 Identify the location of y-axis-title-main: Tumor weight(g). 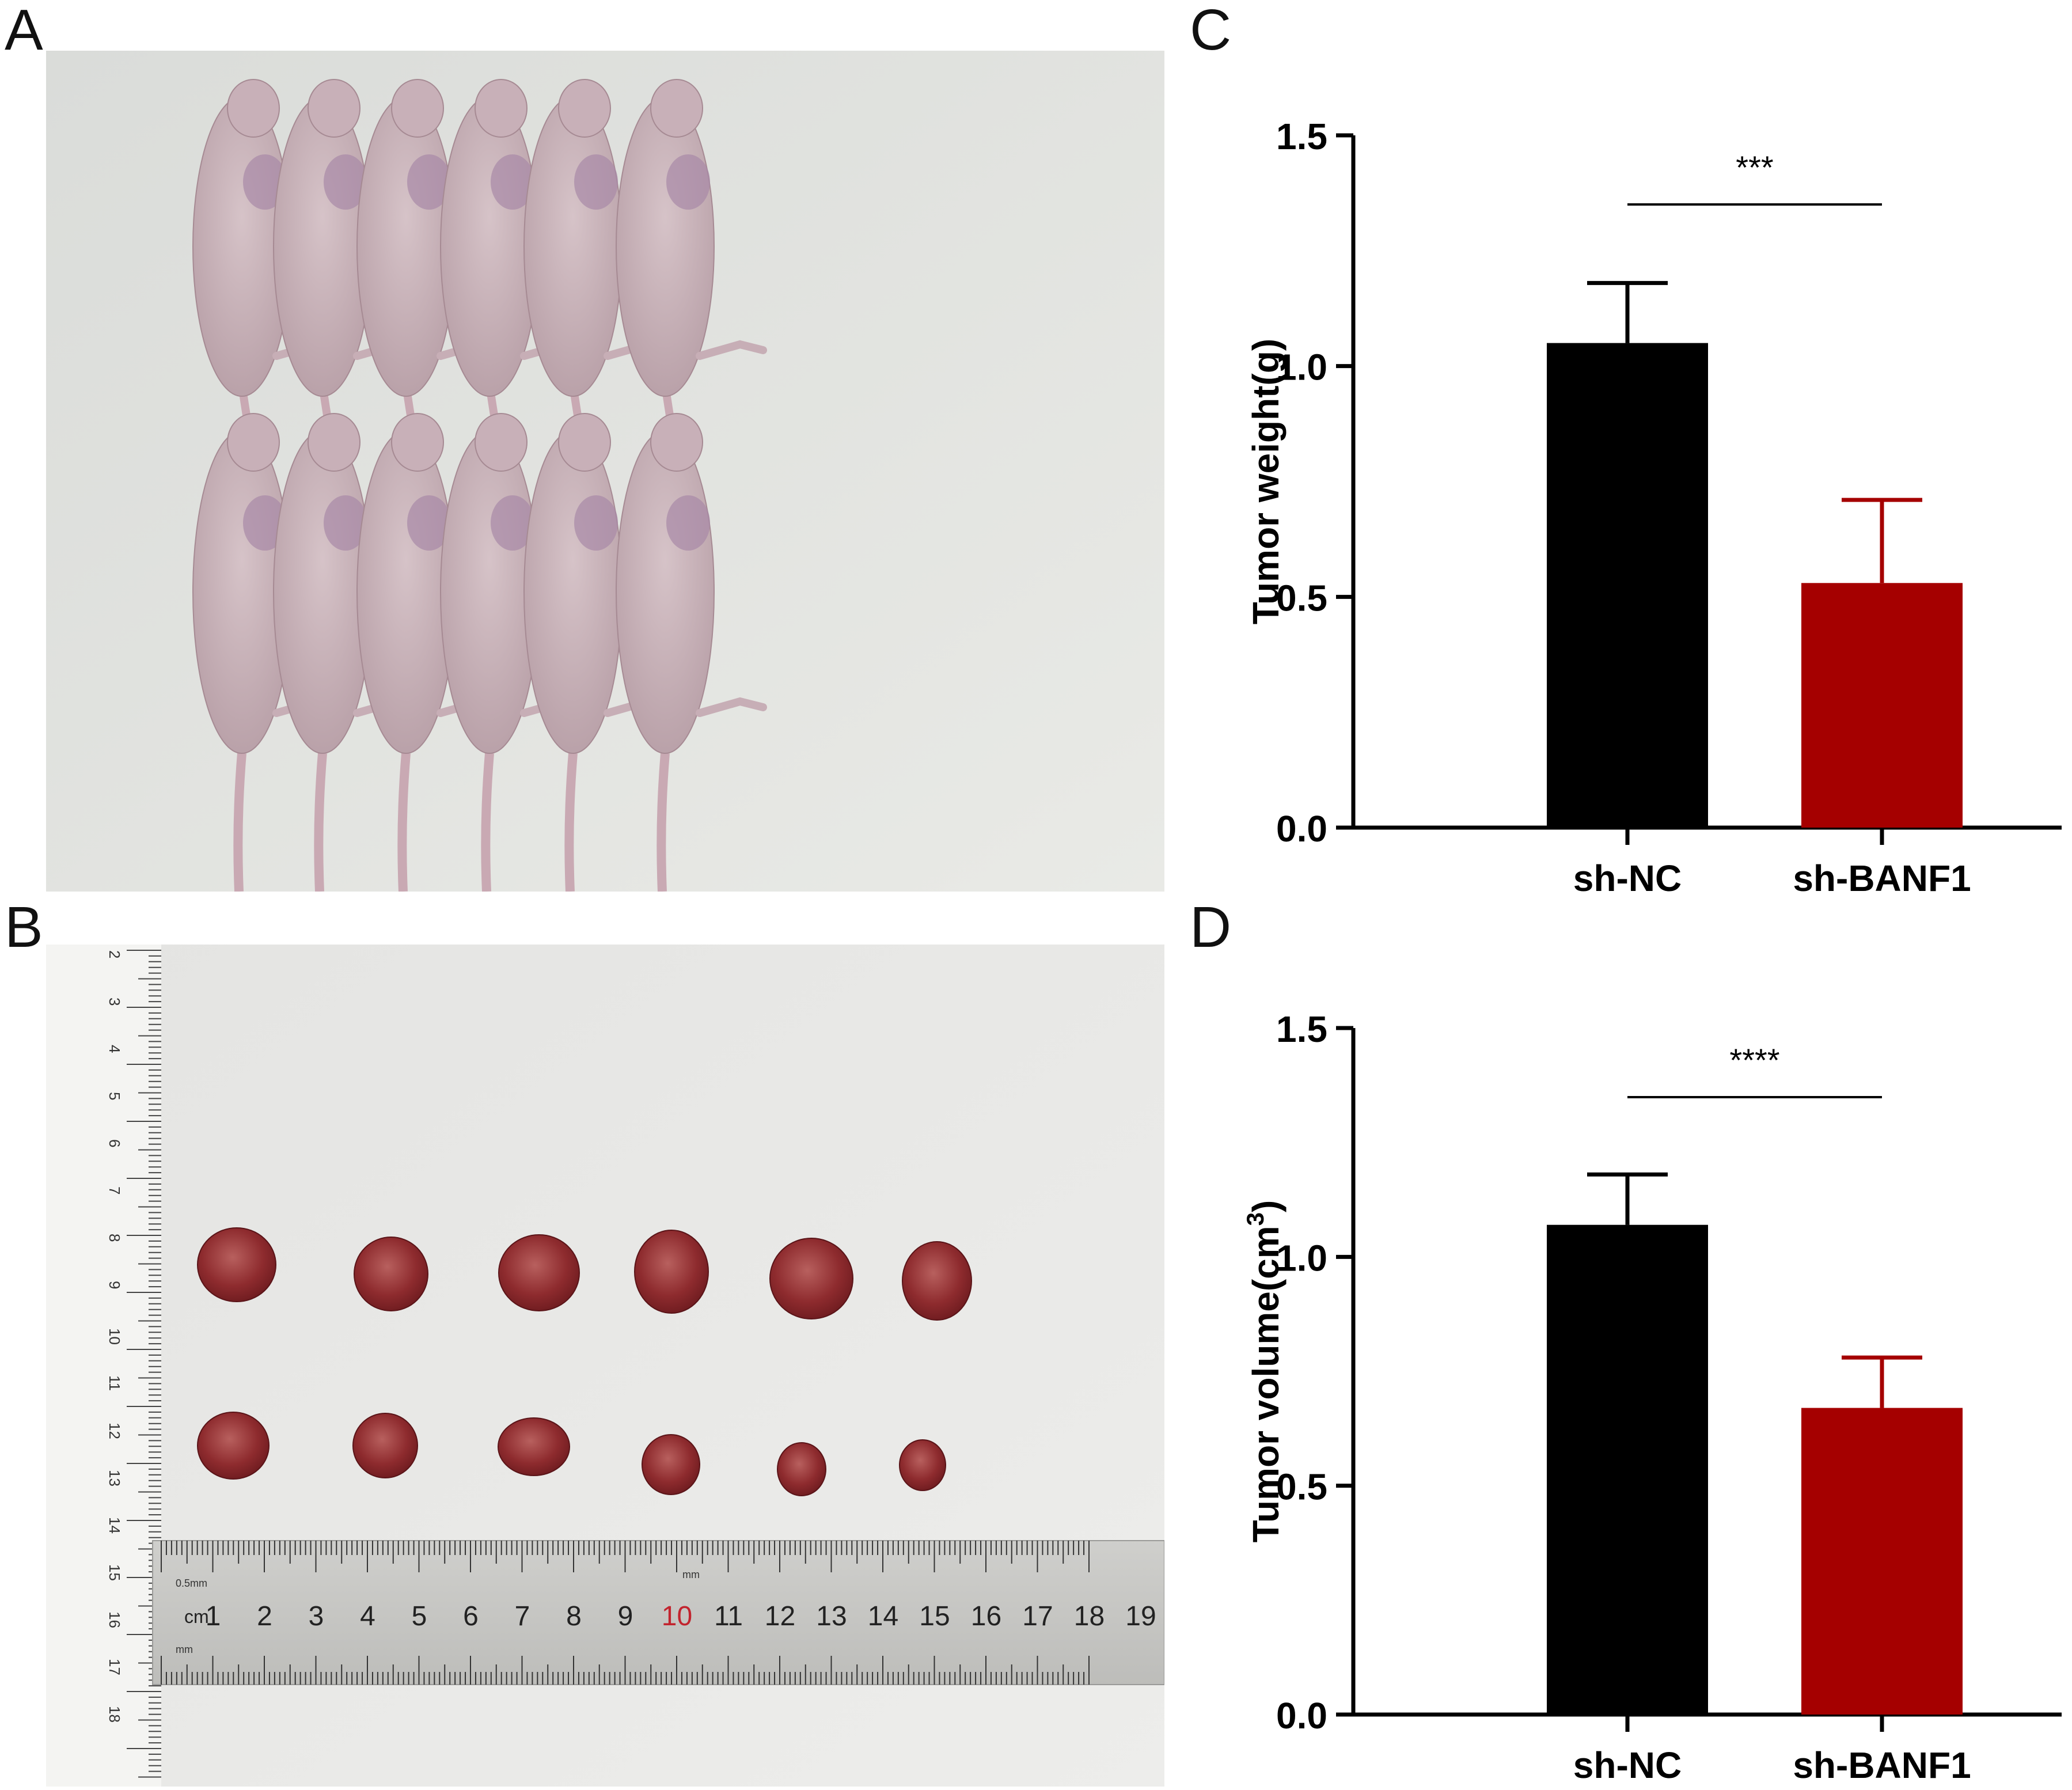
(1266, 482).